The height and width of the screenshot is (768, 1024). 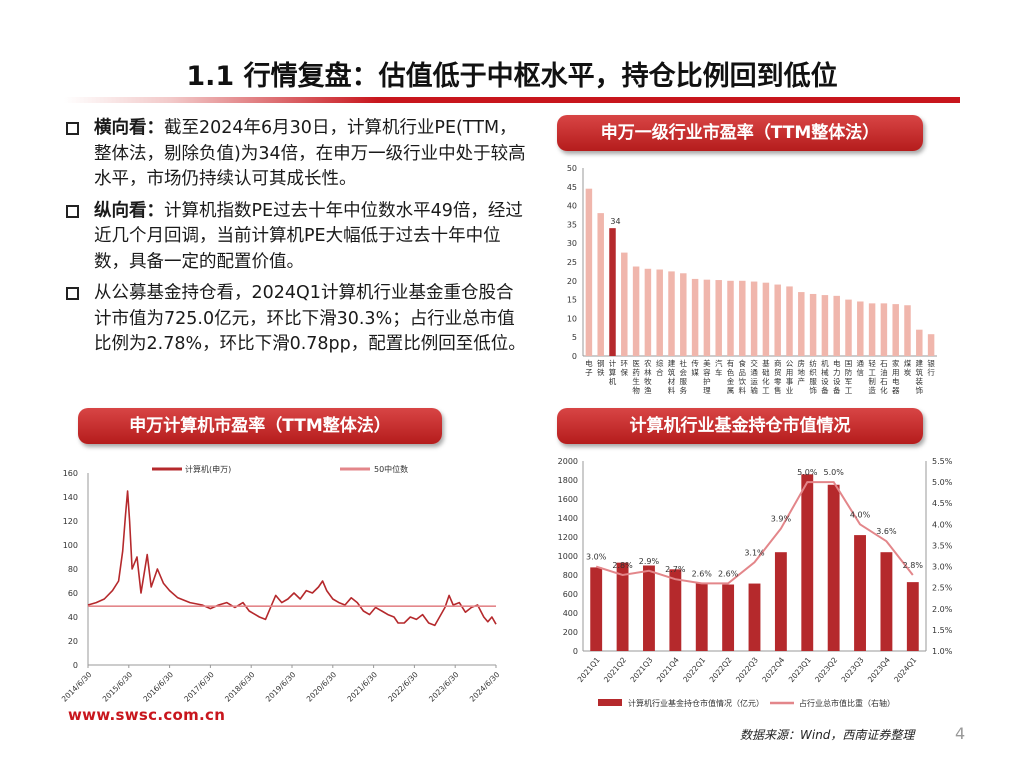 What do you see at coordinates (778, 372) in the screenshot?
I see `category-label-char: 贸` at bounding box center [778, 372].